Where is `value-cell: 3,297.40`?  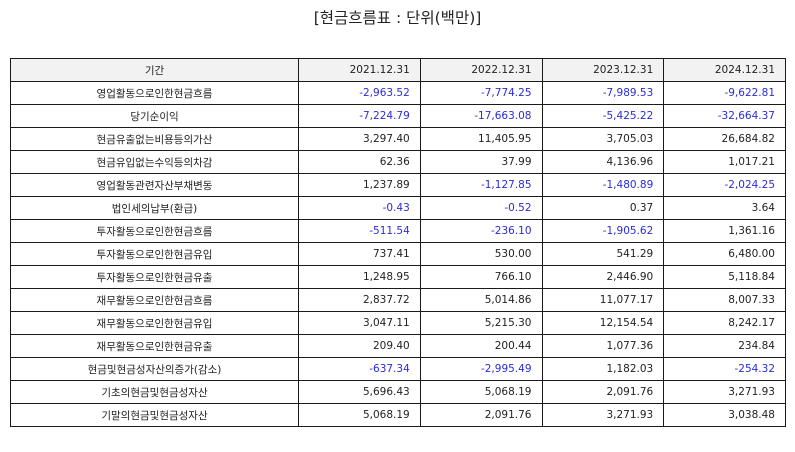 value-cell: 3,297.40 is located at coordinates (359, 139).